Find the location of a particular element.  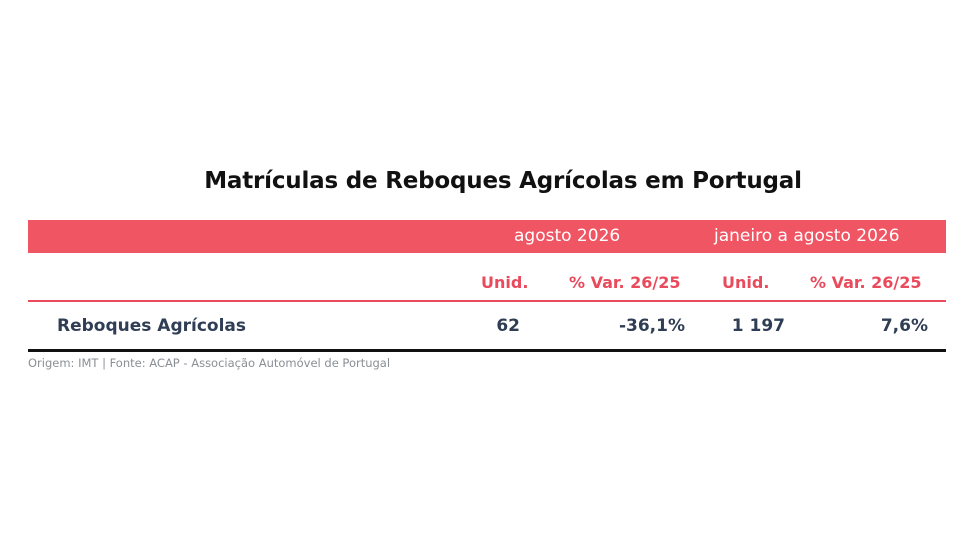

table-bottom-rule is located at coordinates (487, 350).